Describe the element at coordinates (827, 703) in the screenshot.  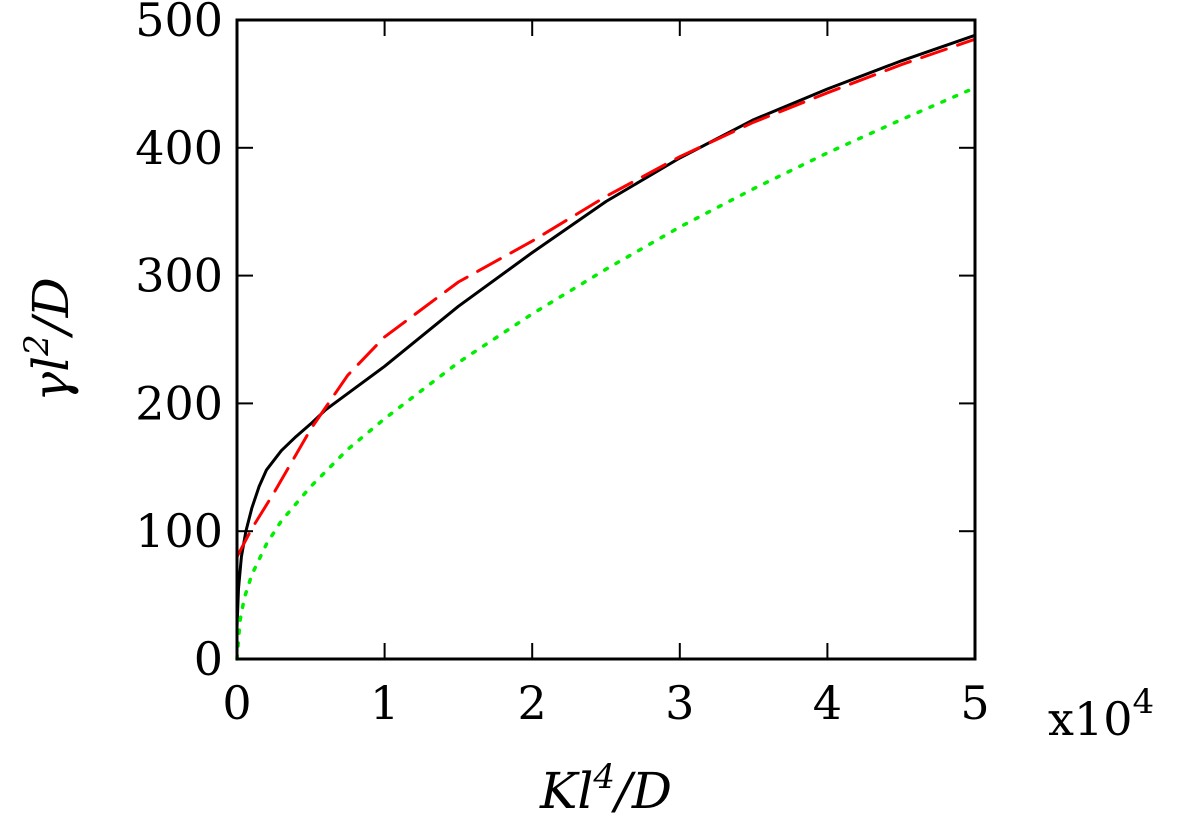
I see `x-tick-label-4: 4` at that location.